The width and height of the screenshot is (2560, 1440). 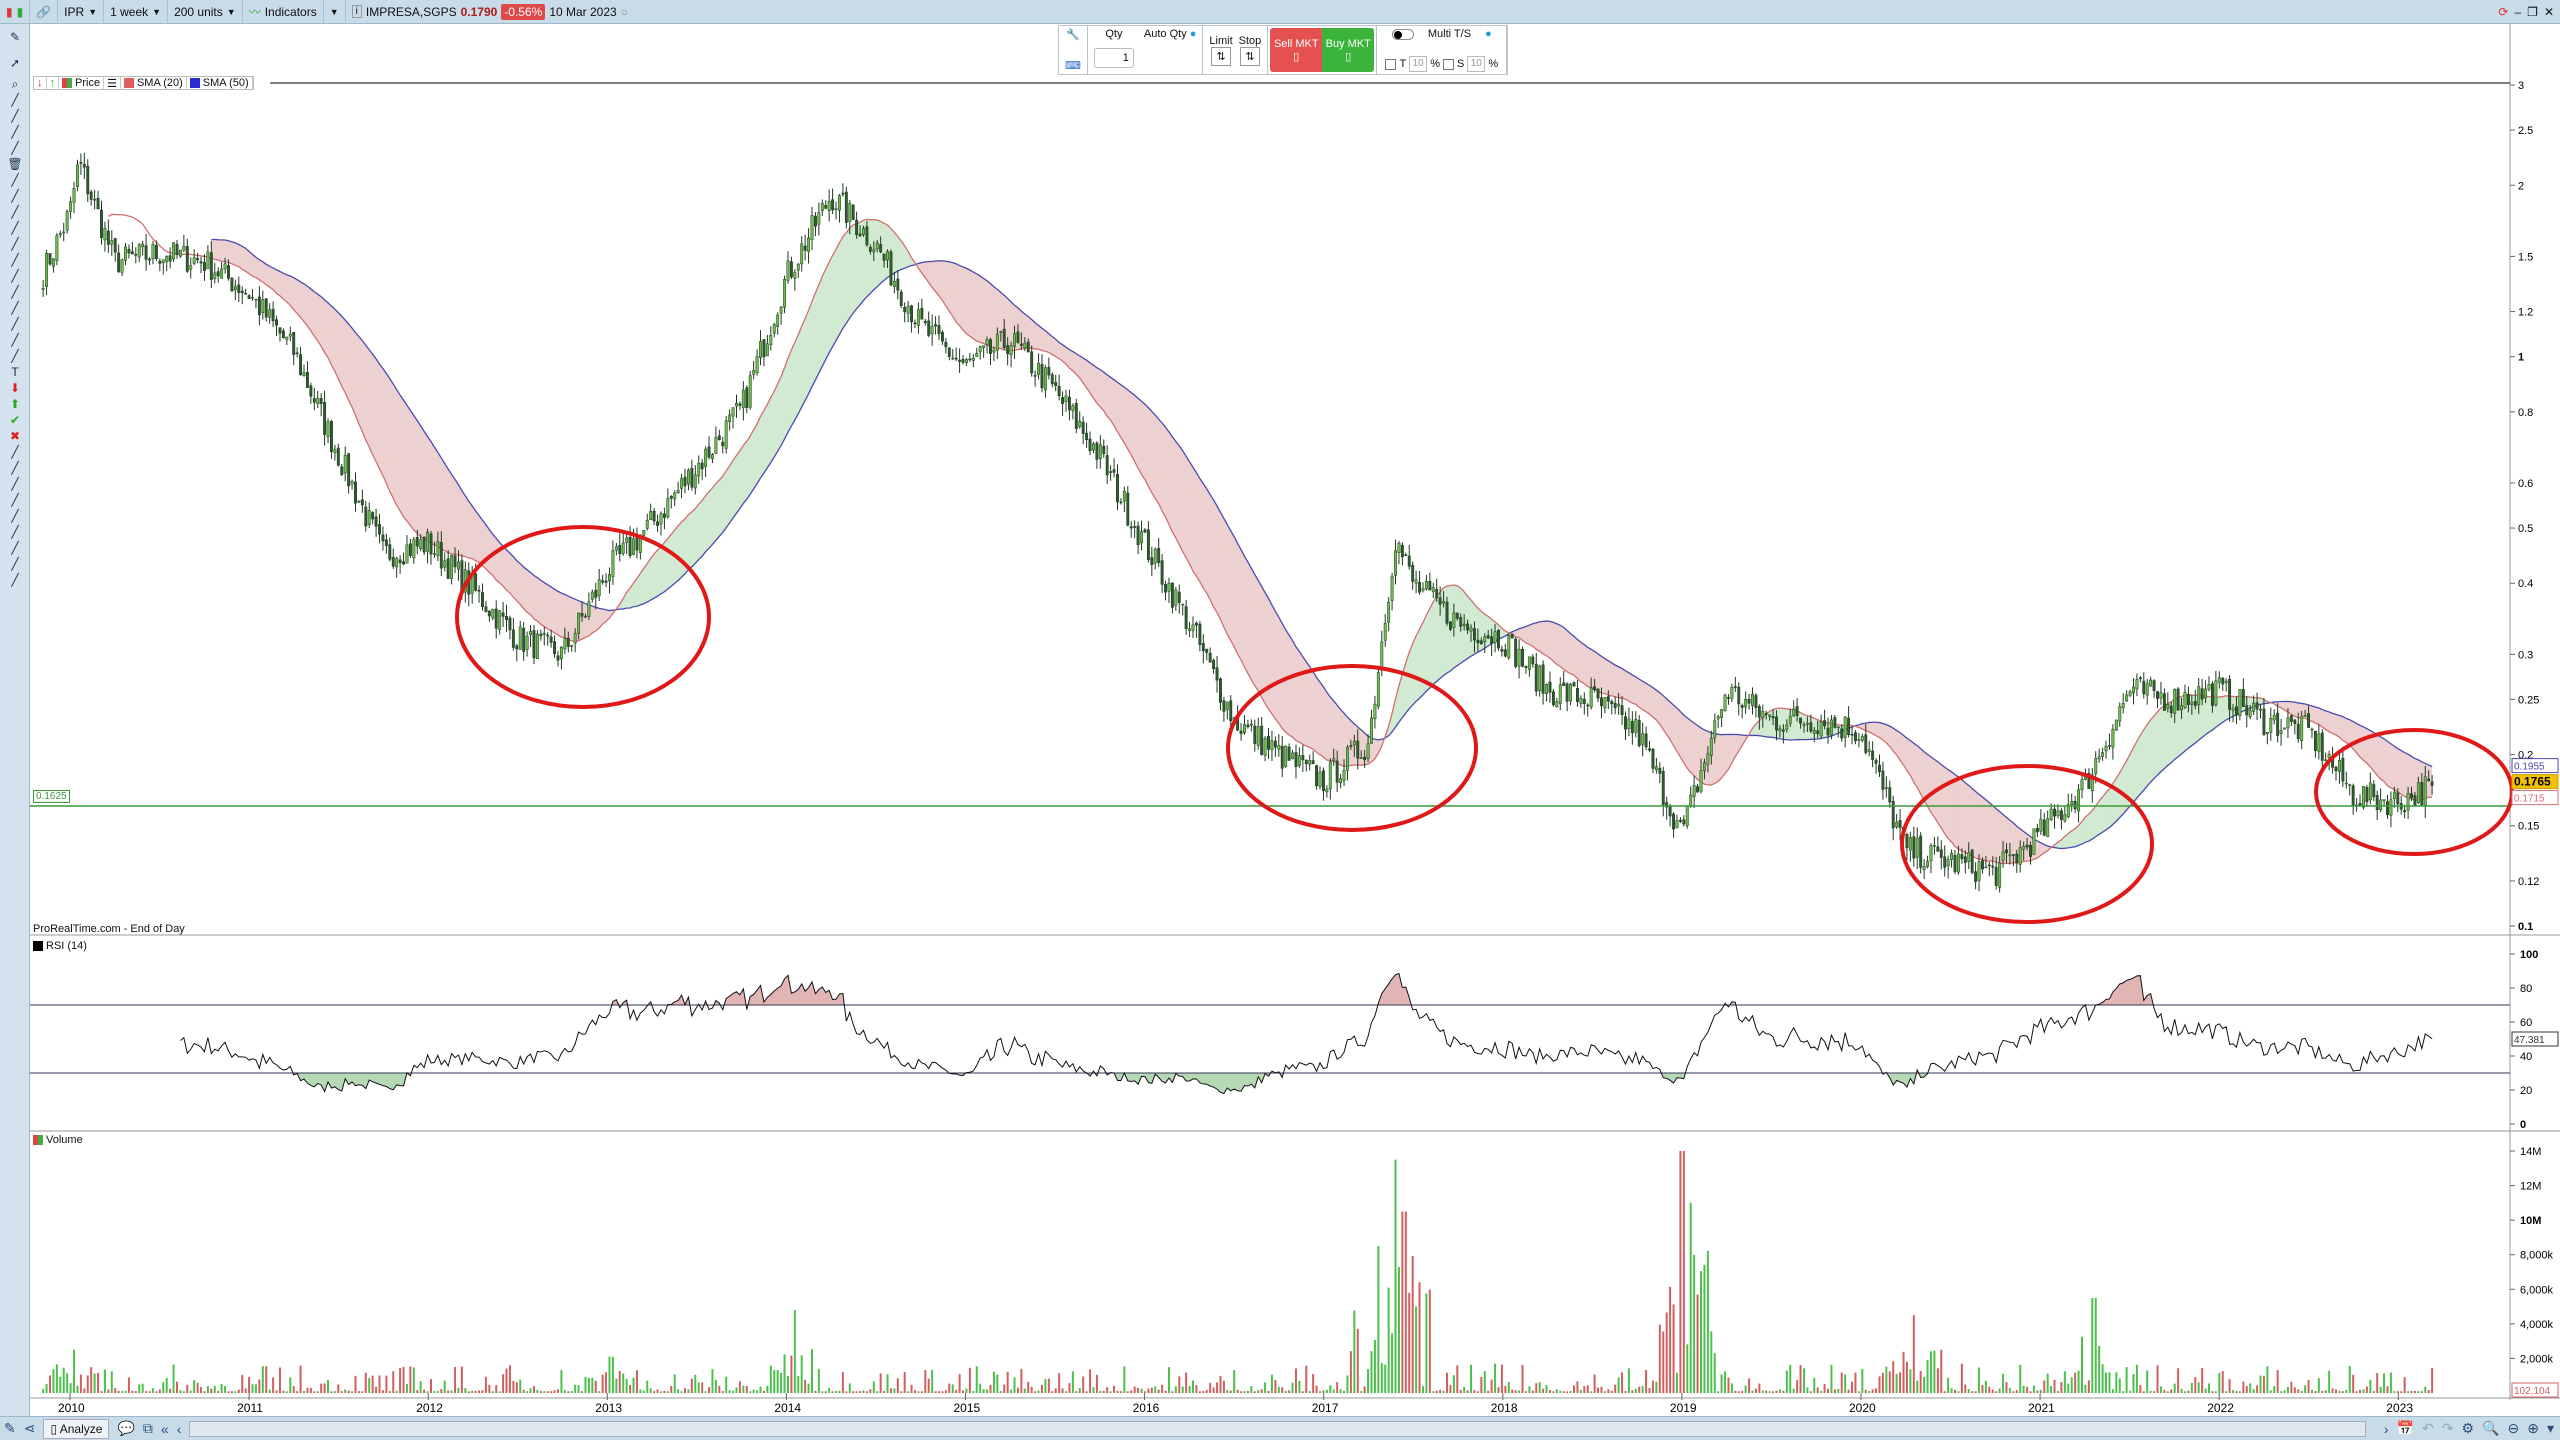 I want to click on wave-tool-icon: ╱, so click(x=15, y=500).